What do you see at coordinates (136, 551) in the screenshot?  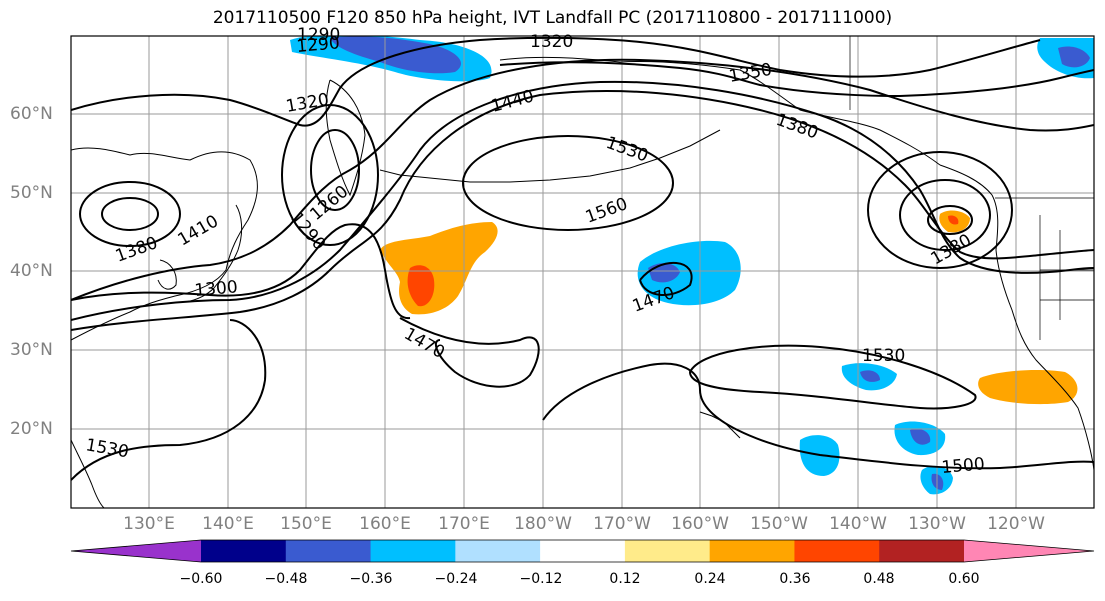 I see `colorbar-extend-low` at bounding box center [136, 551].